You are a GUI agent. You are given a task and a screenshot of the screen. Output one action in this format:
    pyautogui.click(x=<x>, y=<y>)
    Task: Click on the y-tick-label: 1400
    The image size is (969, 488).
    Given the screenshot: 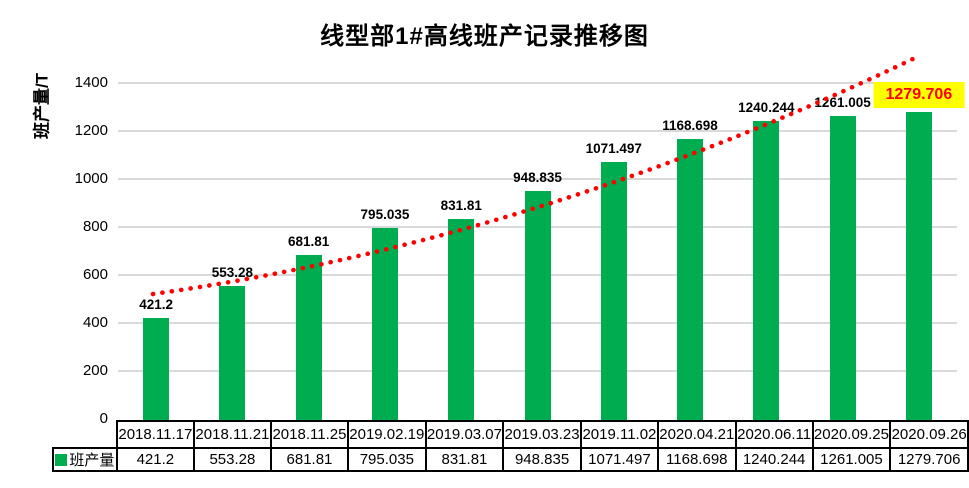 What is the action you would take?
    pyautogui.click(x=91, y=82)
    